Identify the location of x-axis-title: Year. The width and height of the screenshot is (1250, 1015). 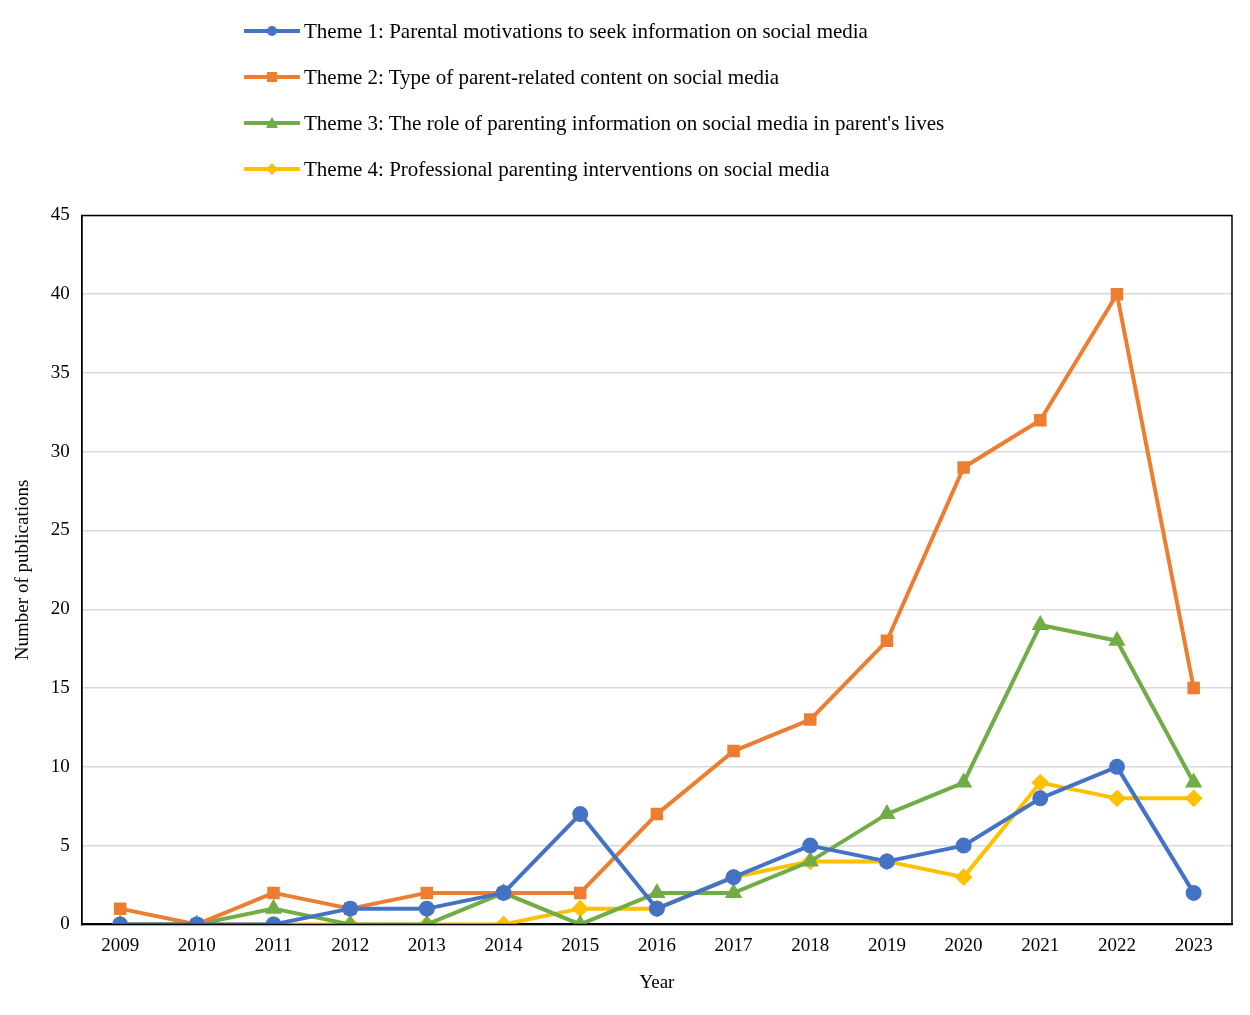
(657, 981).